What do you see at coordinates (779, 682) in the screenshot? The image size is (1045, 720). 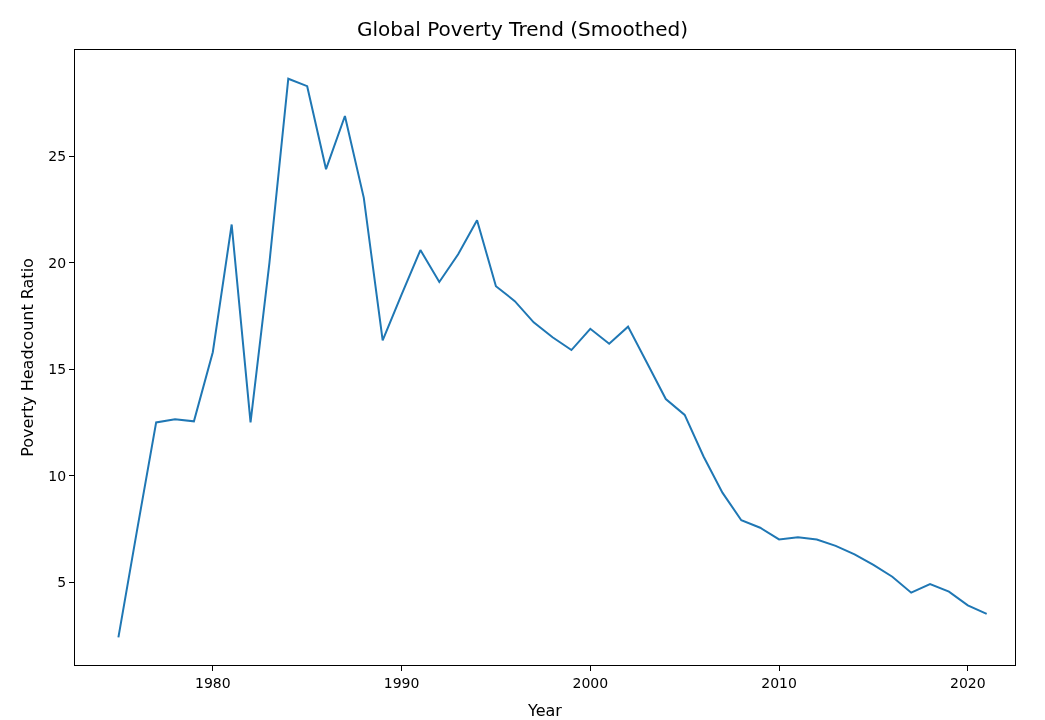 I see `x-tick-label: 2010` at bounding box center [779, 682].